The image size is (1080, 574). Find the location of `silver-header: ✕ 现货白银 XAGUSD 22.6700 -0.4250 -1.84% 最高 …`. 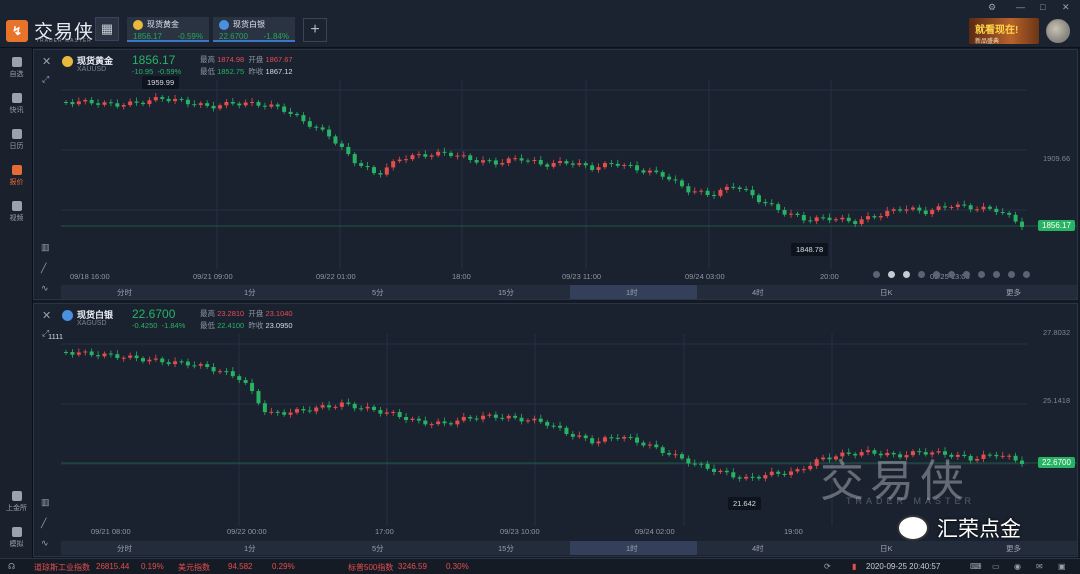

silver-header: ✕ 现货白银 XAGUSD 22.6700 -0.4250 -1.84% 最高 … is located at coordinates (555, 318).